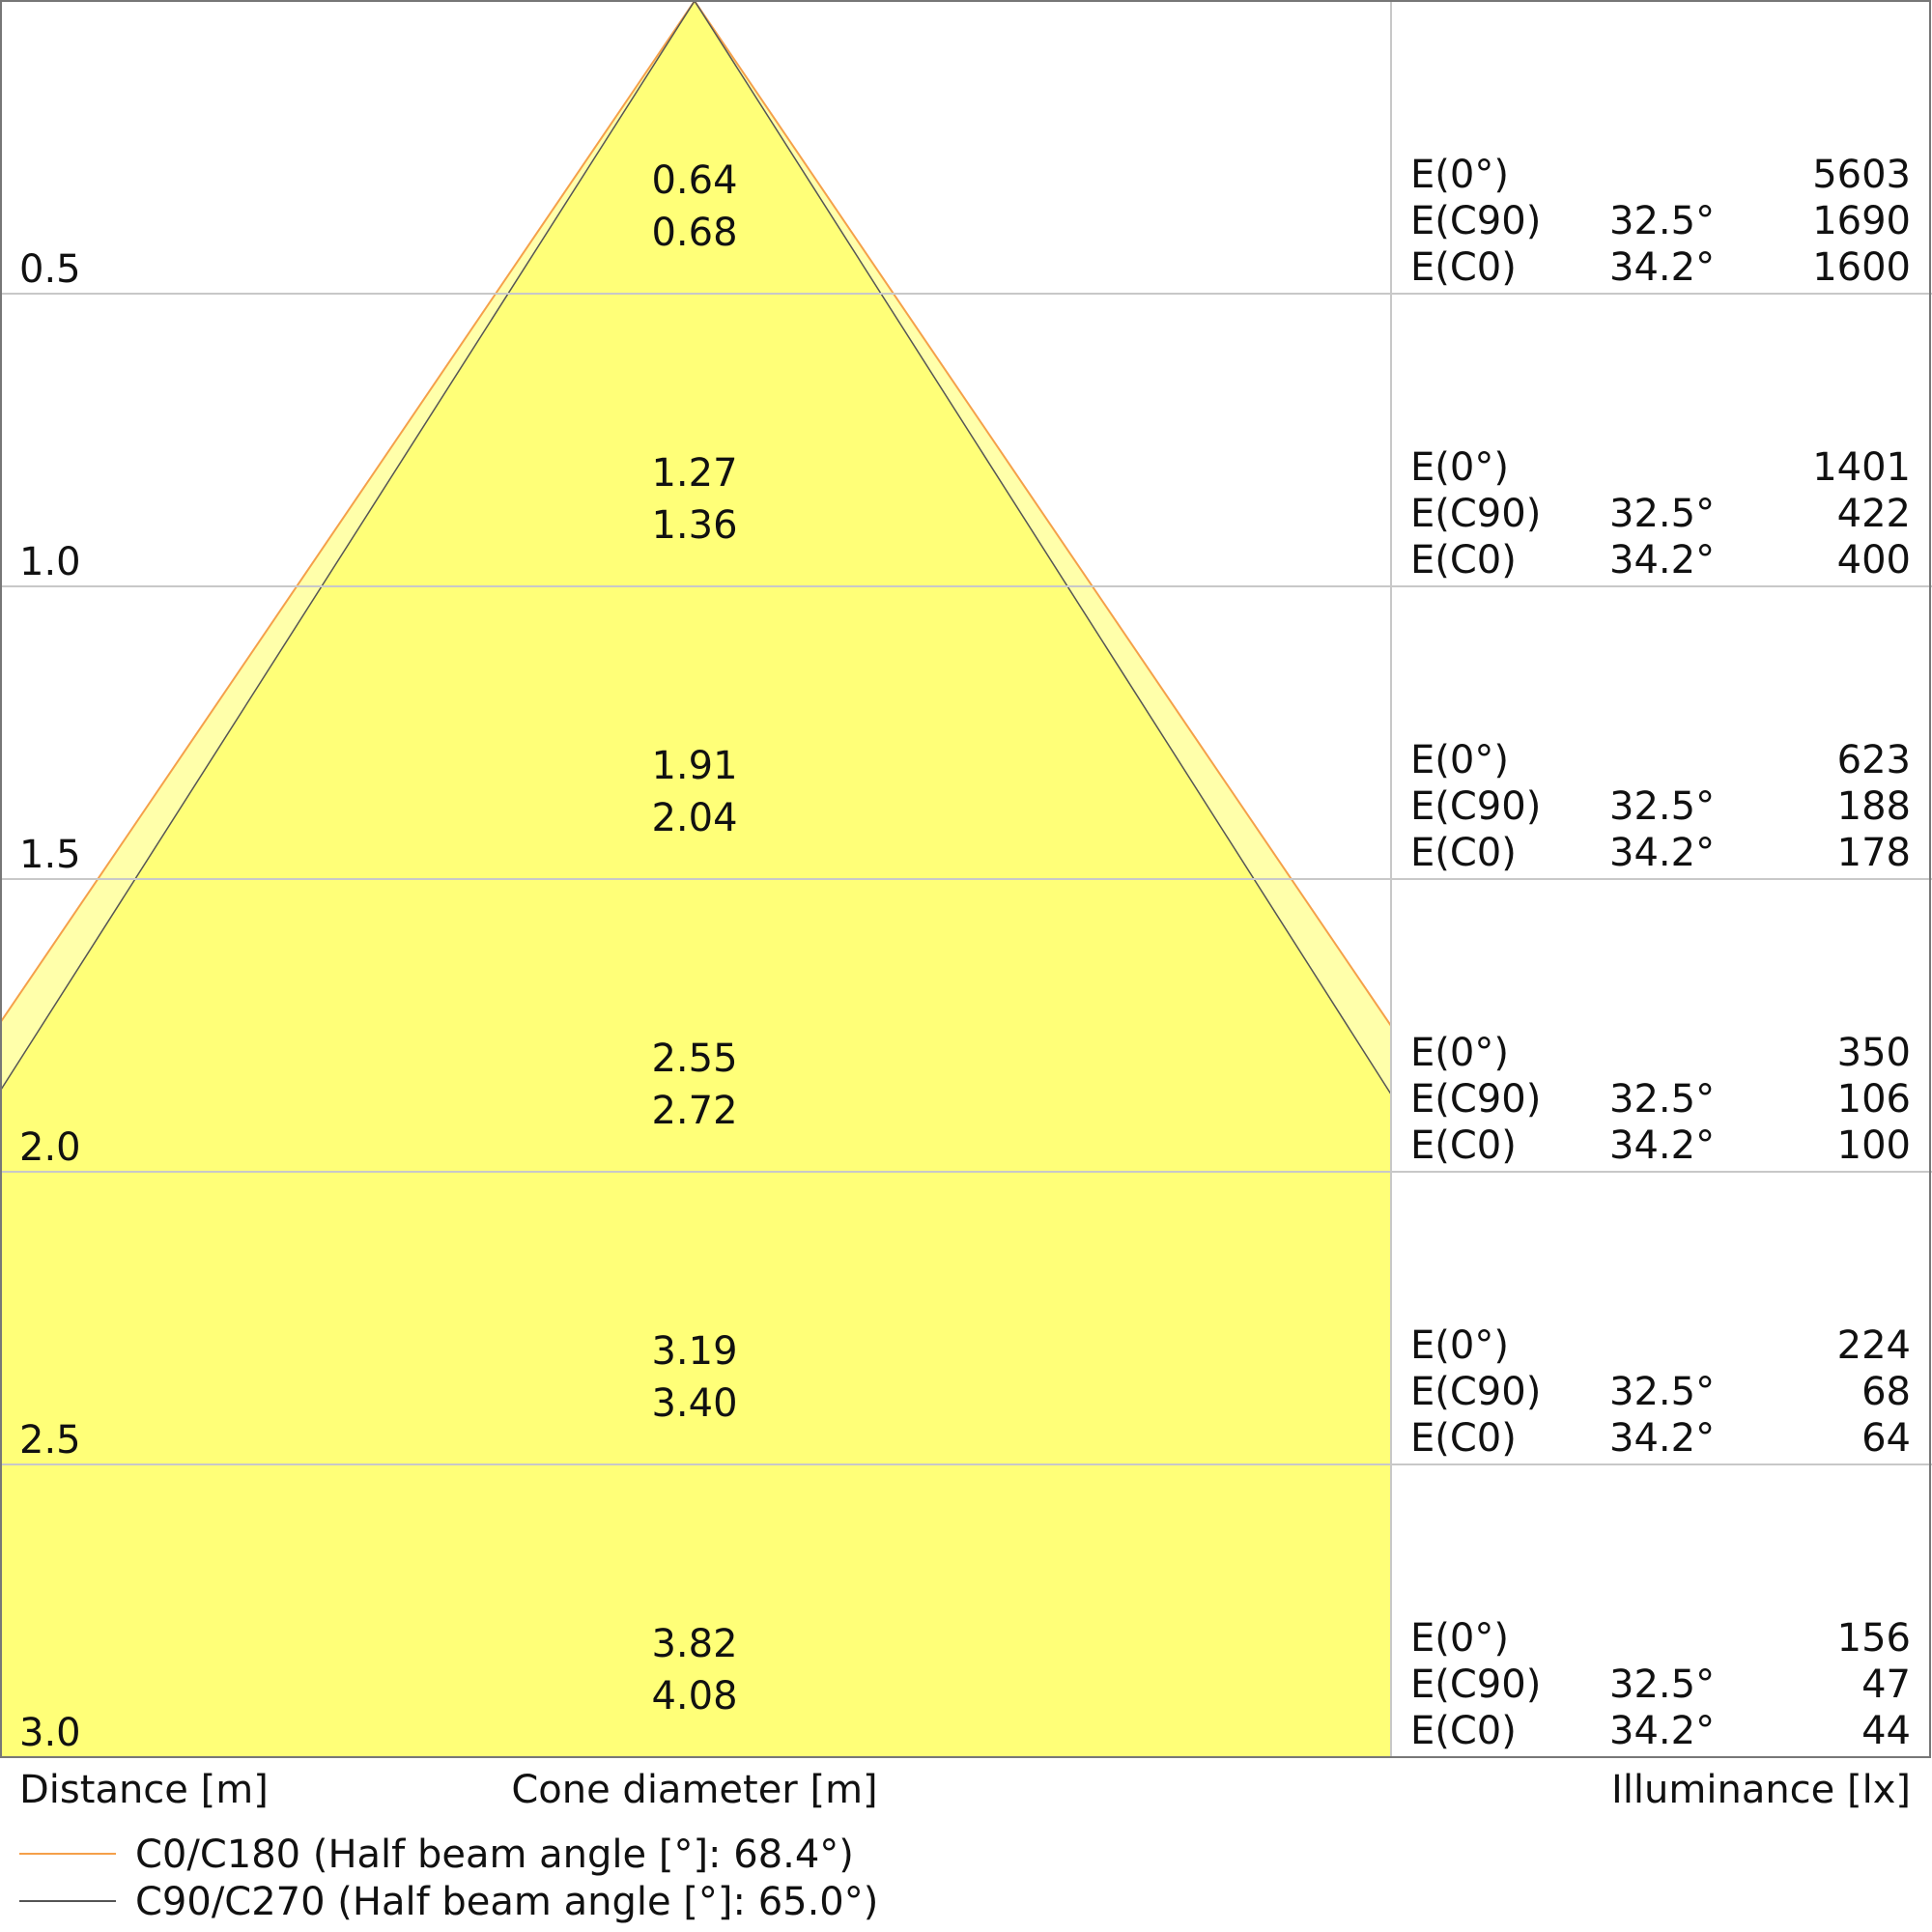 The image size is (1932, 1932). What do you see at coordinates (694, 1696) in the screenshot?
I see `cone-diameter-c0-label: 4.08` at bounding box center [694, 1696].